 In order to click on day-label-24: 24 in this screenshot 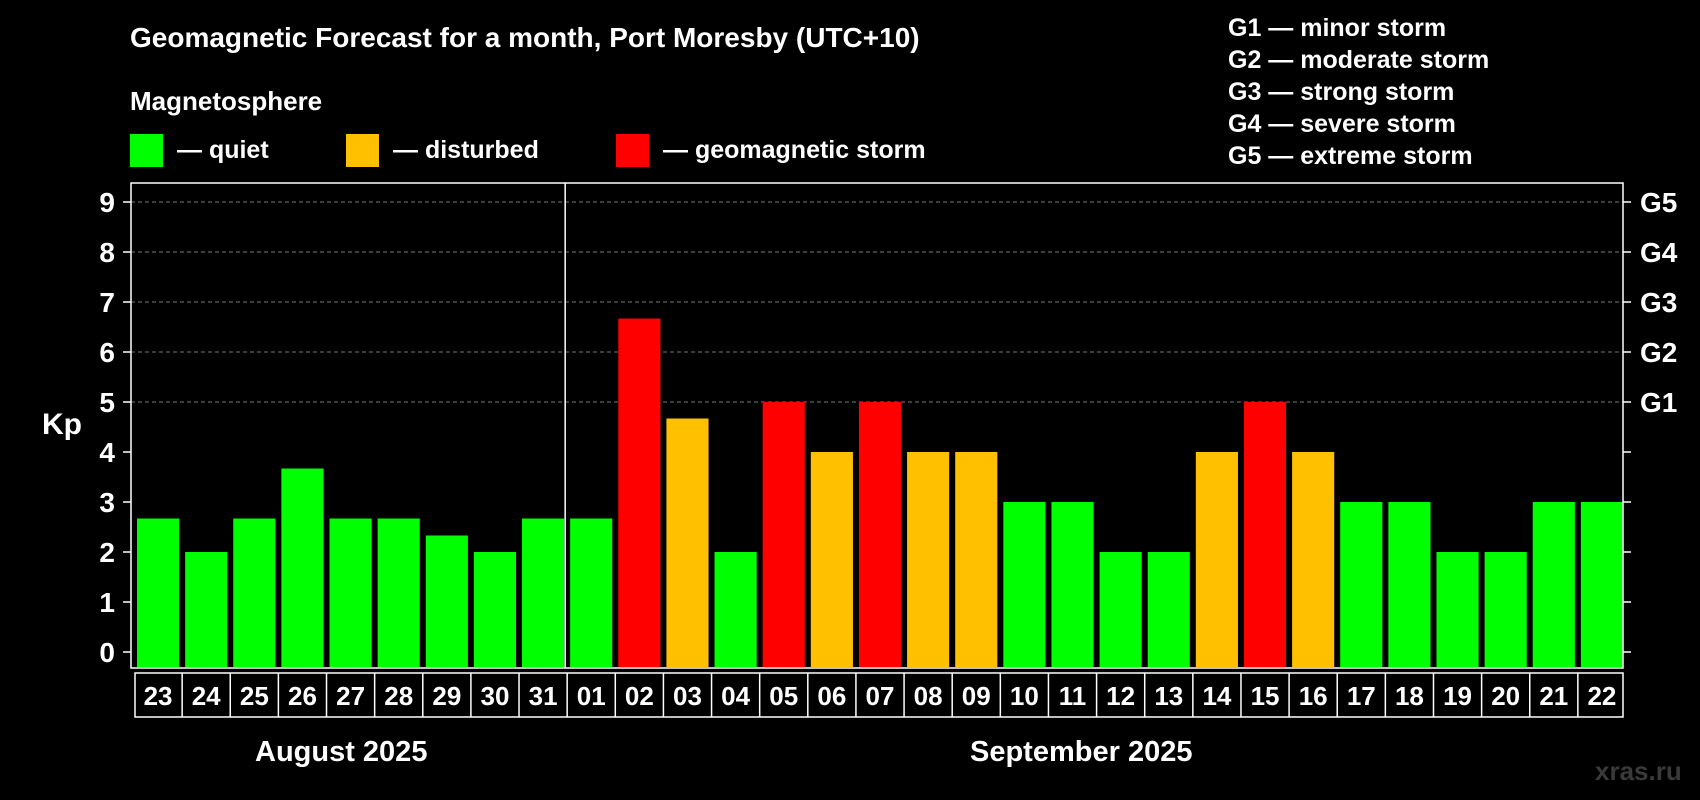, I will do `click(206, 696)`.